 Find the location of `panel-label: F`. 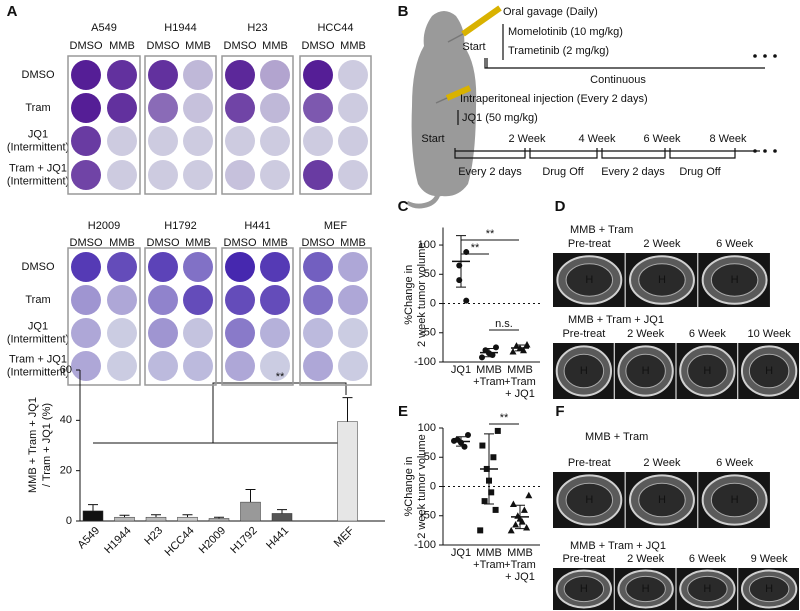

panel-label: F is located at coordinates (559, 411).